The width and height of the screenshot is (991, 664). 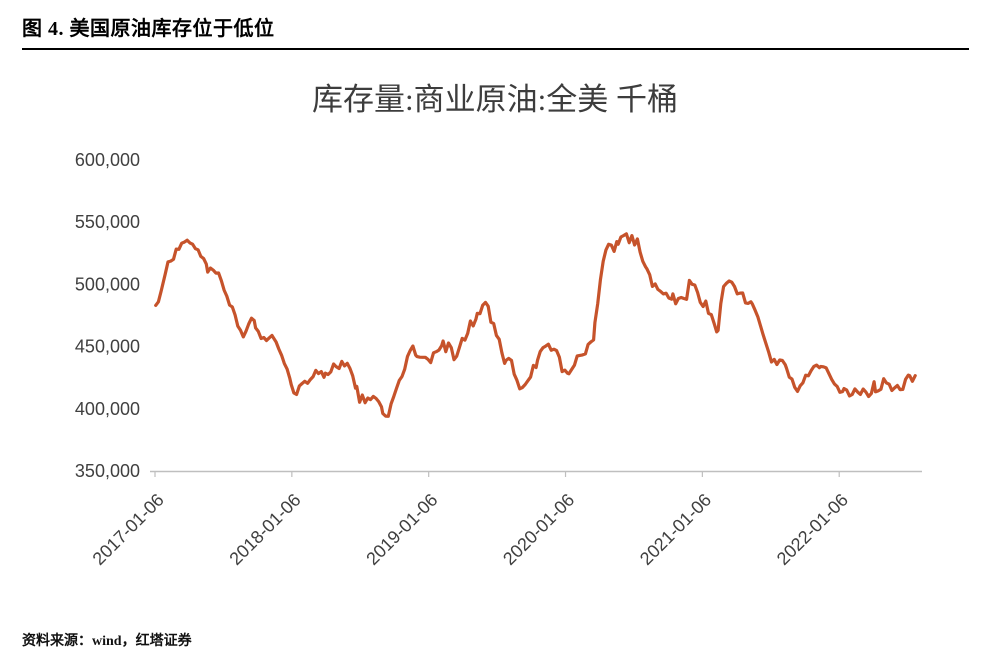 What do you see at coordinates (675, 529) in the screenshot?
I see `x-axis-tick-label: 2021-01-06` at bounding box center [675, 529].